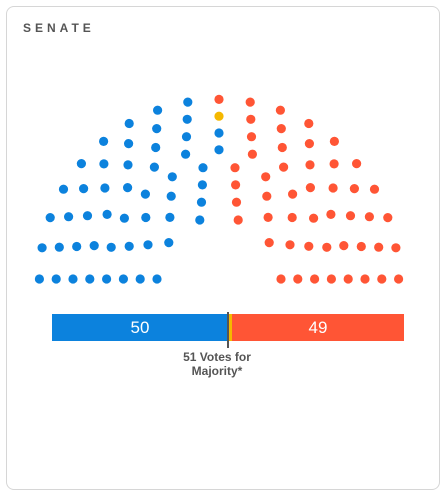  I want to click on bar-label-red: 49, so click(318, 327).